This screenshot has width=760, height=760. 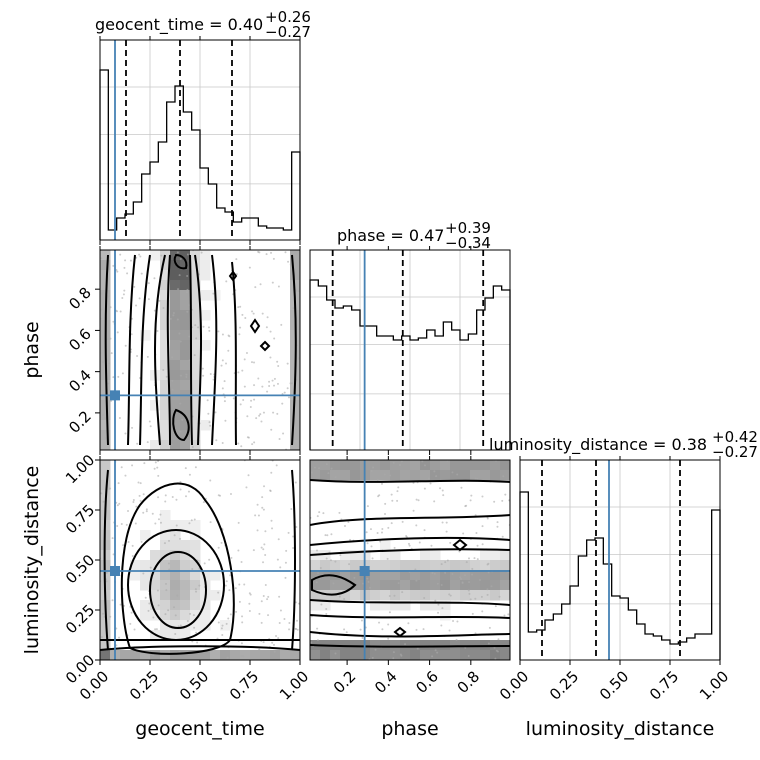 I want to click on title-phase-main: phase = 0.47, so click(x=390, y=235).